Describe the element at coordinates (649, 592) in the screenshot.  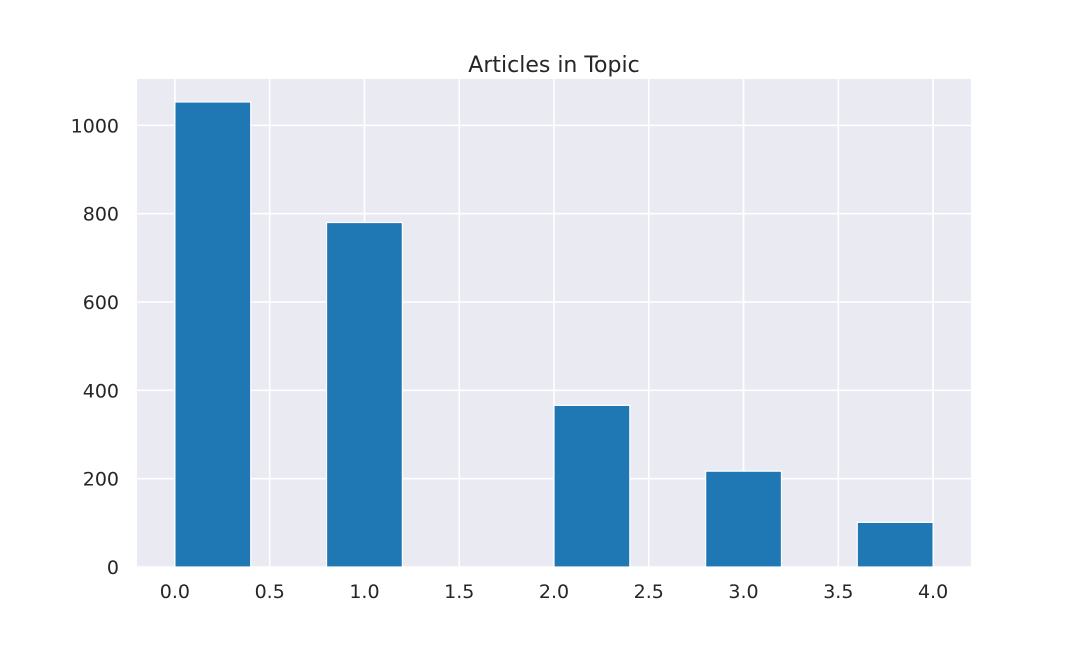
I see `x-tick-label: 2.5` at that location.